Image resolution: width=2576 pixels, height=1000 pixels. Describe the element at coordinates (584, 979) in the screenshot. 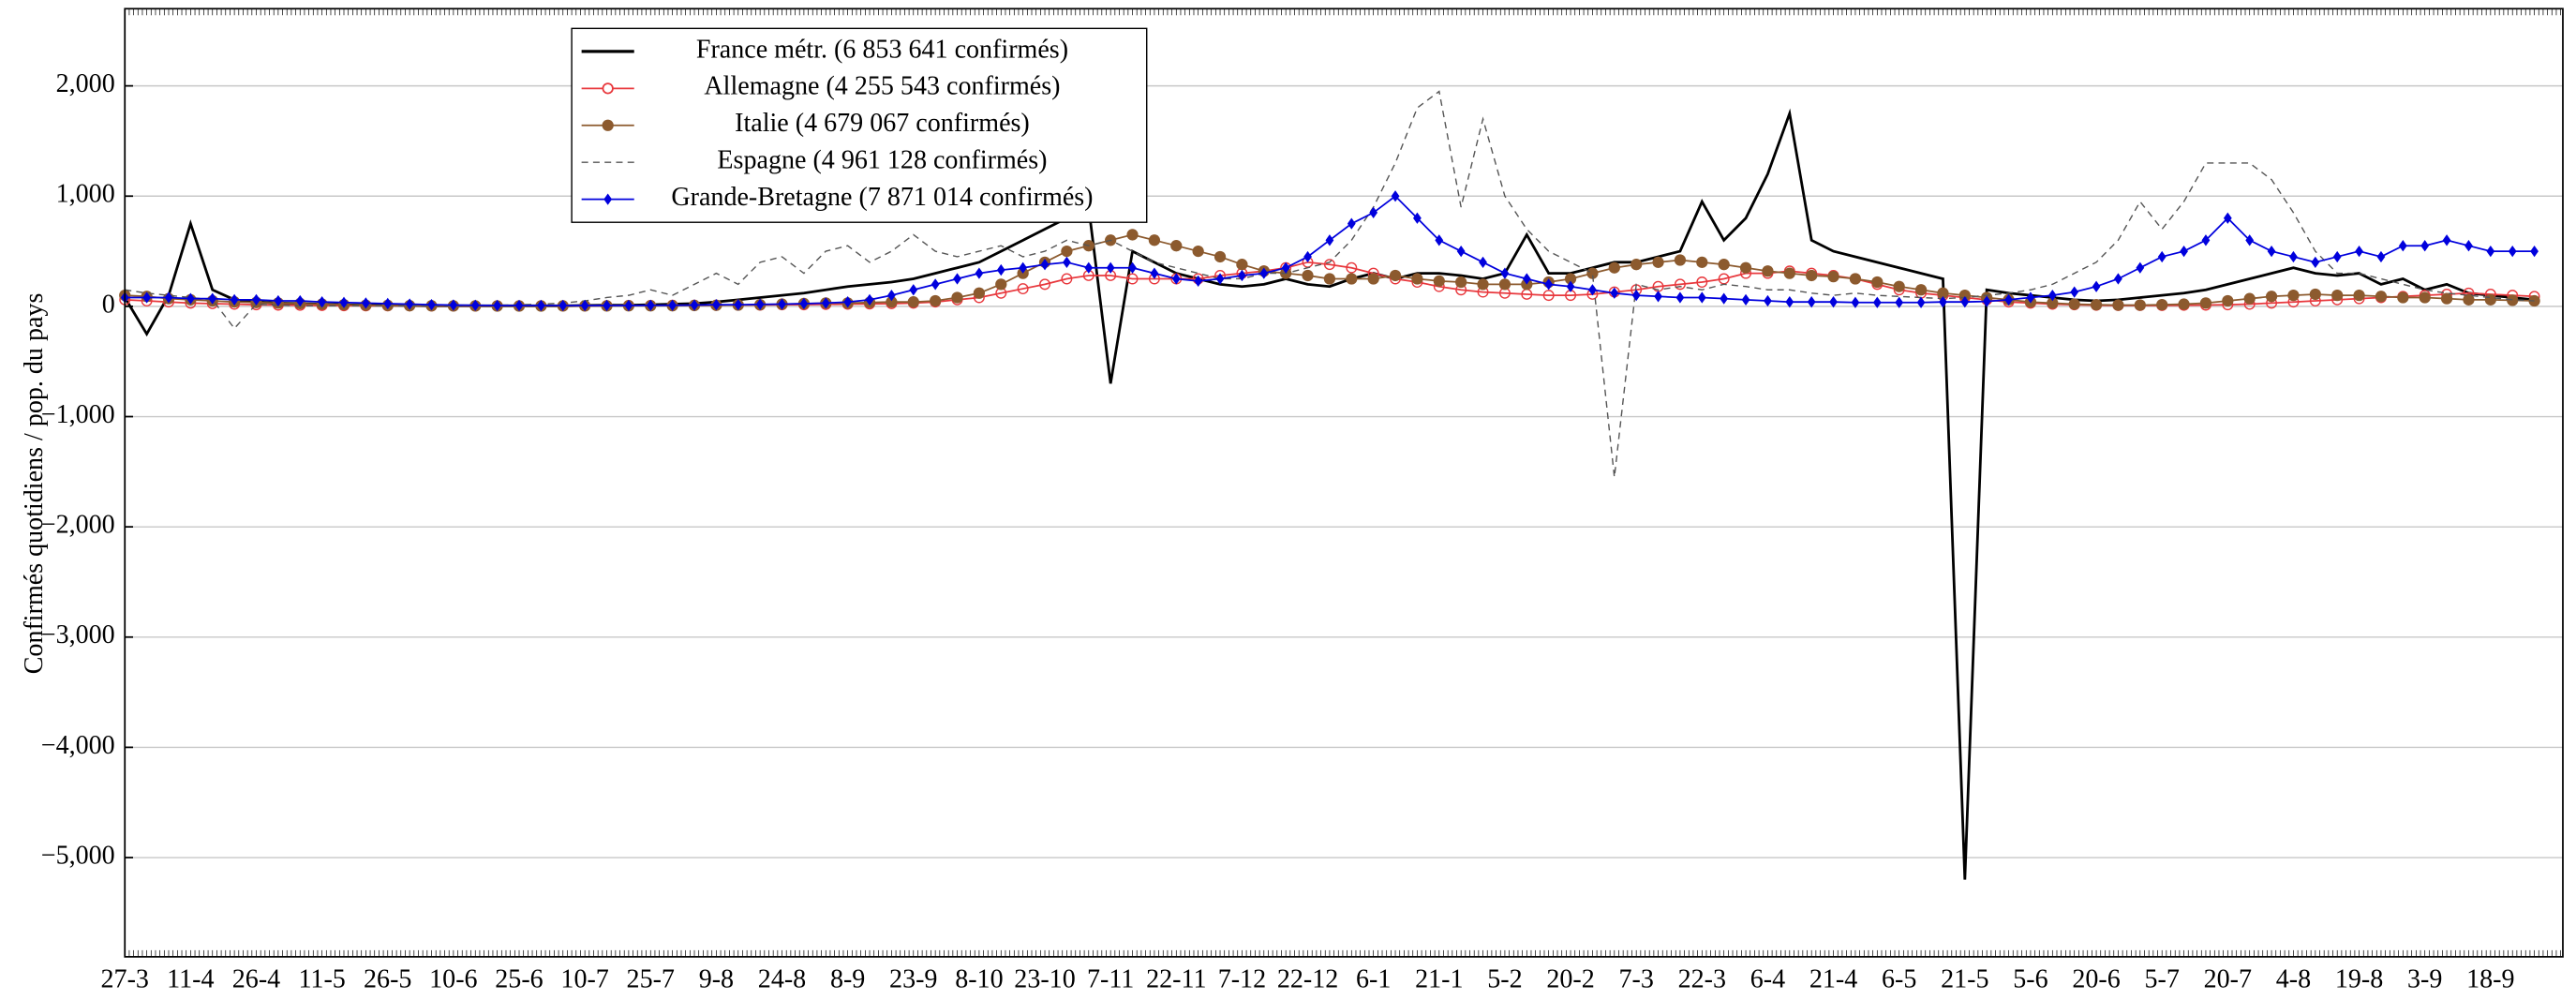

I see `x-tick-label: 10-7` at that location.